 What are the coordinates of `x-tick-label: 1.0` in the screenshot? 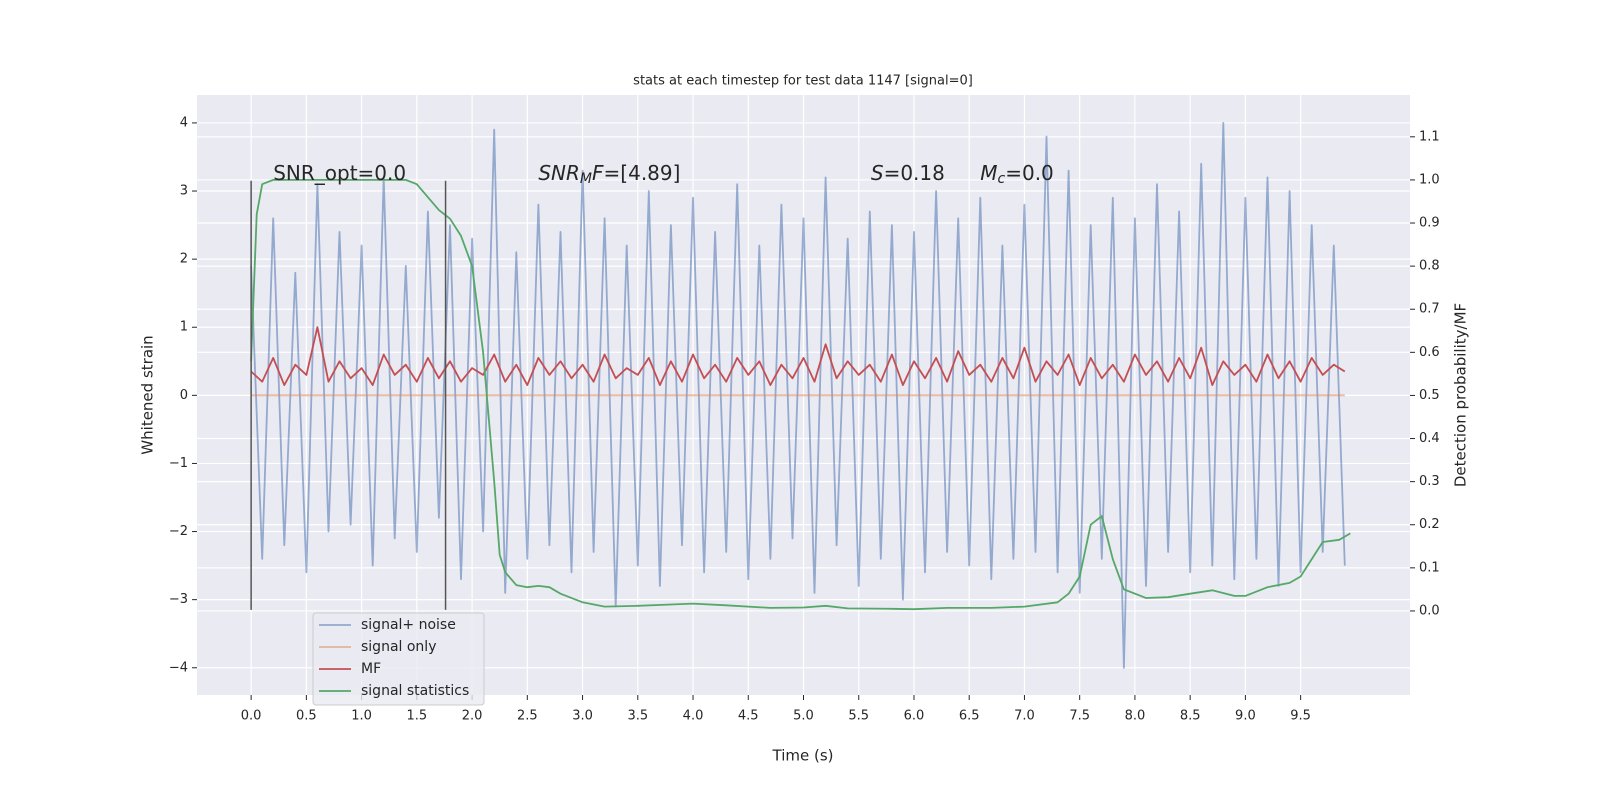 It's located at (361, 716).